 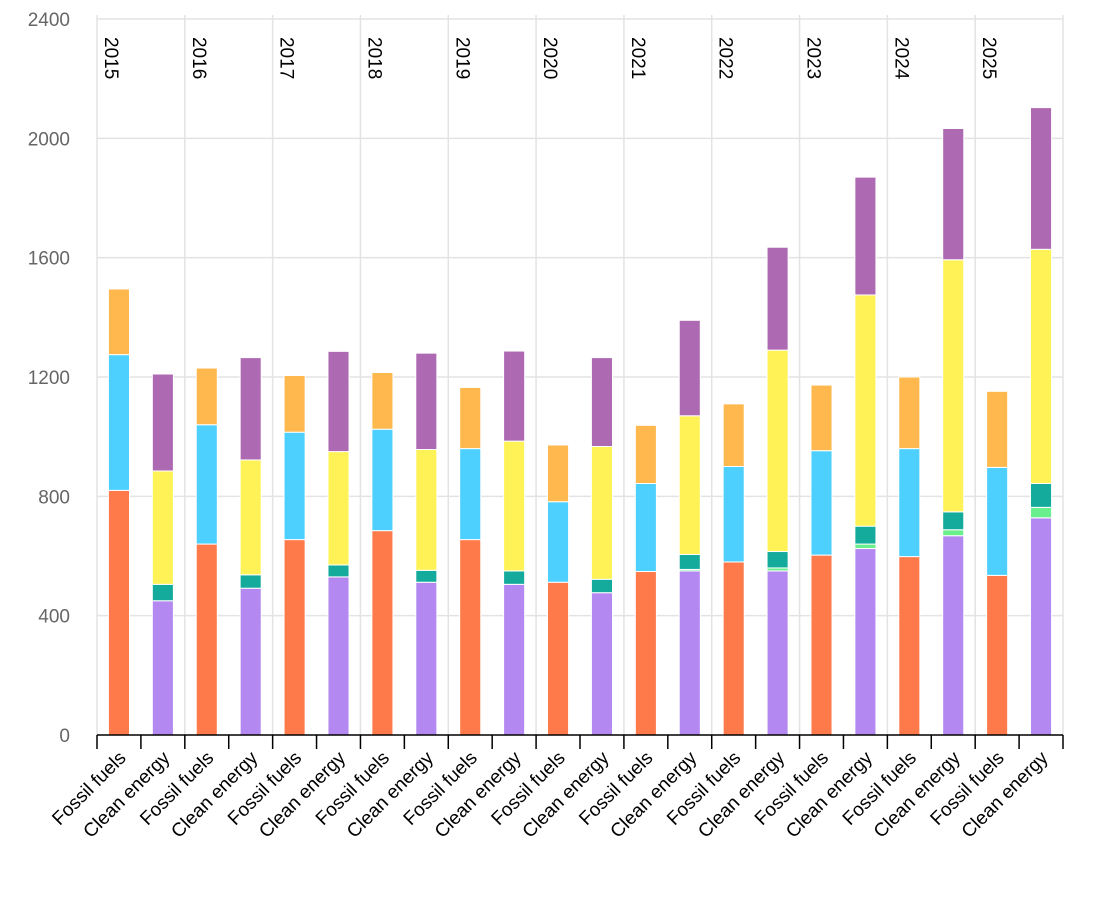 What do you see at coordinates (49, 259) in the screenshot?
I see `y-tick-label: 1600` at bounding box center [49, 259].